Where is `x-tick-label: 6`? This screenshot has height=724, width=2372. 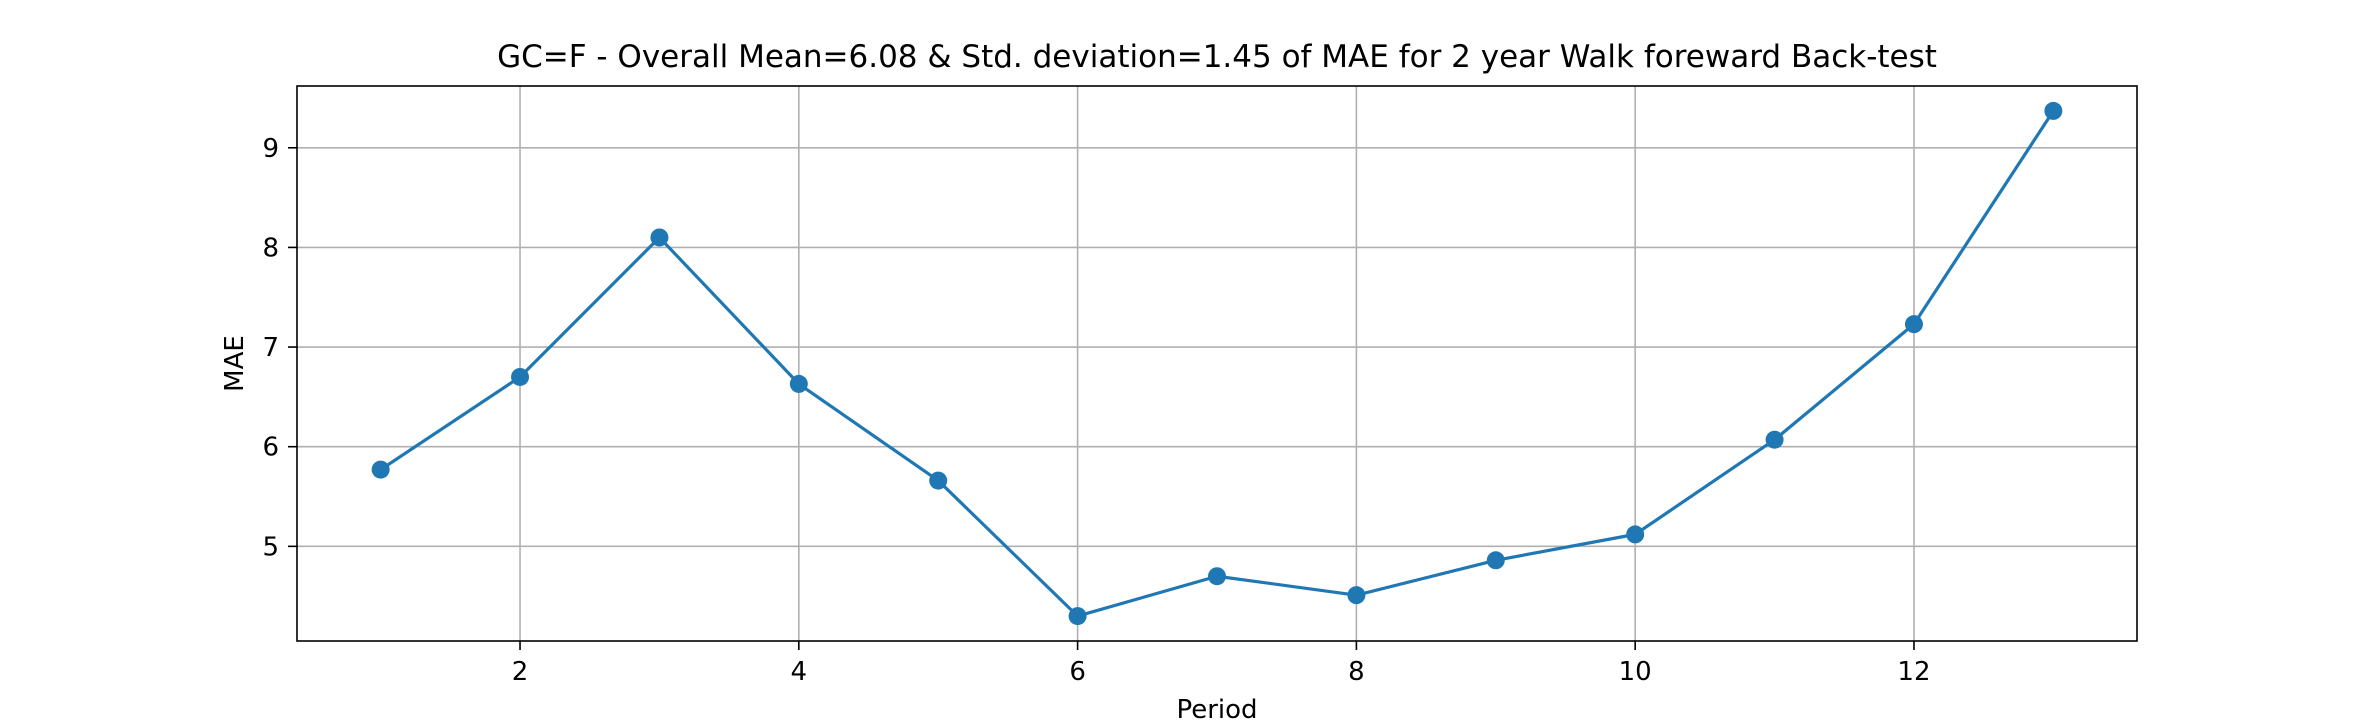
x-tick-label: 6 is located at coordinates (1077, 672).